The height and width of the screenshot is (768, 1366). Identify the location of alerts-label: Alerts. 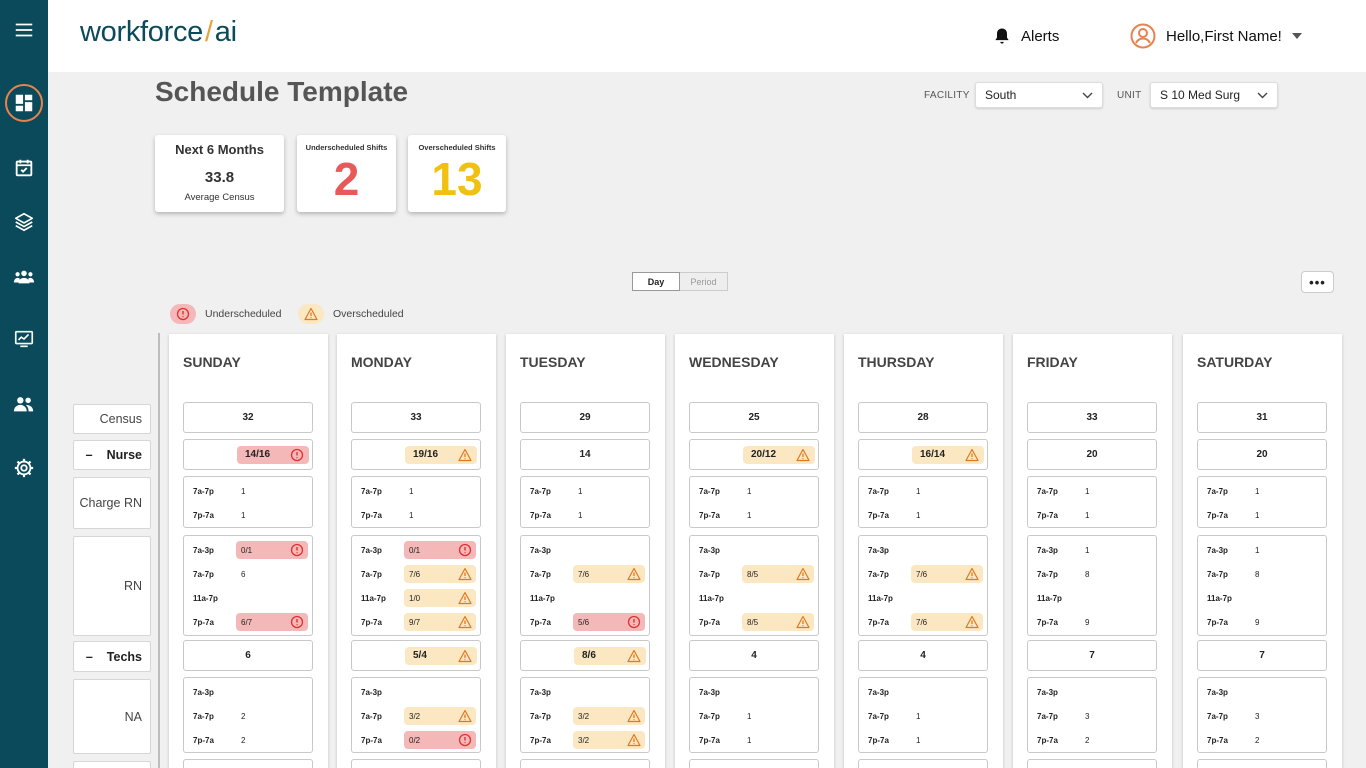
(1040, 36).